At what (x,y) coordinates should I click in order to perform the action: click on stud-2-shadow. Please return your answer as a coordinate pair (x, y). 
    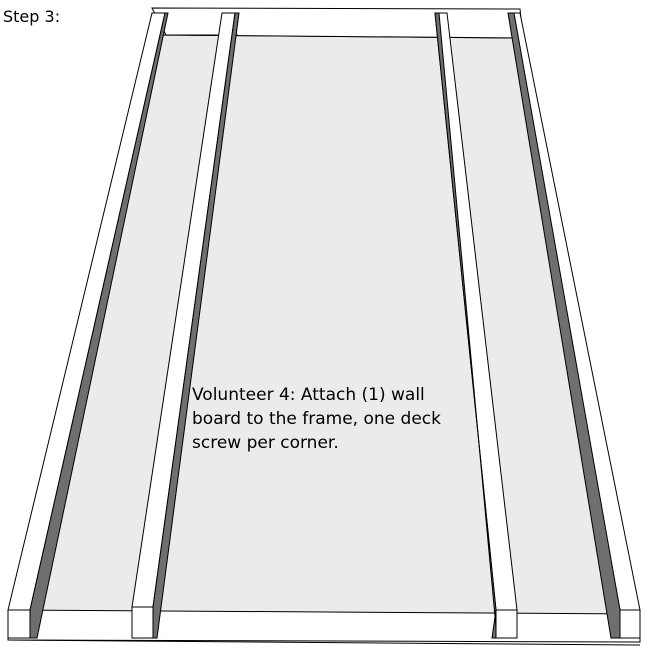
    Looking at the image, I should click on (195, 325).